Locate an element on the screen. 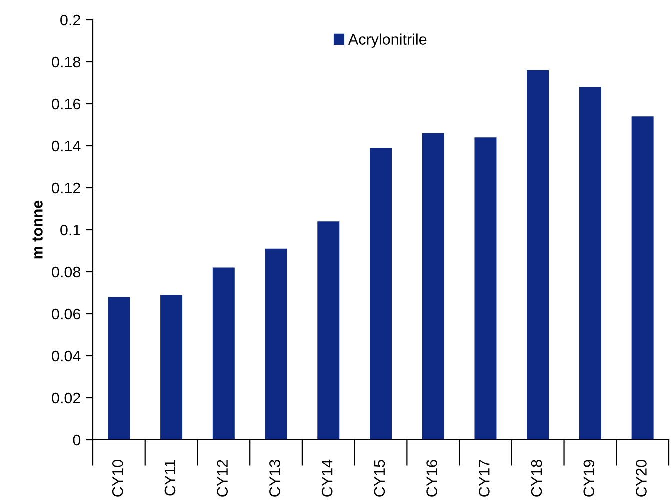 This screenshot has width=671, height=500. y-tick-label: 0.14 is located at coordinates (66, 146).